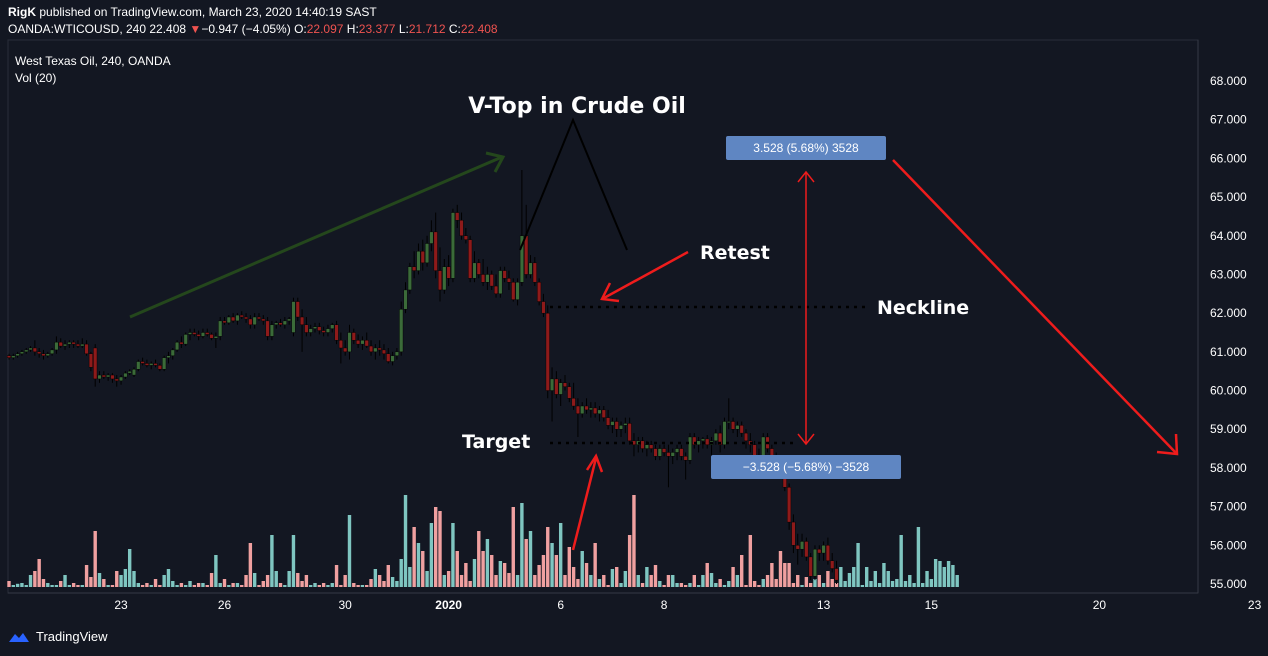  Describe the element at coordinates (58, 636) in the screenshot. I see `tradingview-brand: TradingView` at that location.